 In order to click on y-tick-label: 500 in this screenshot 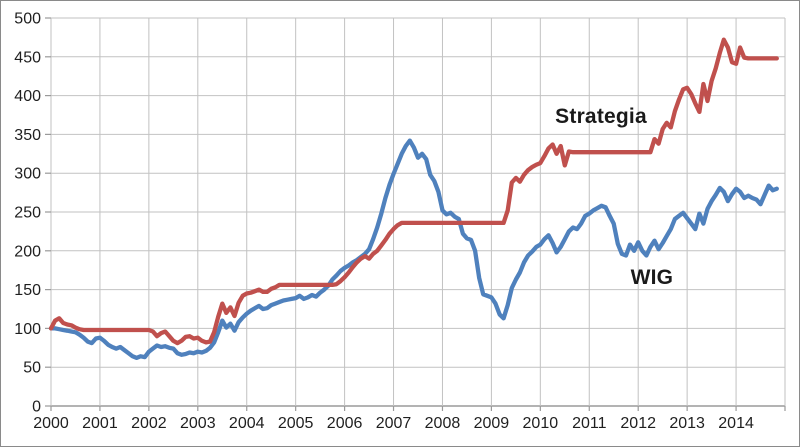, I will do `click(27, 19)`.